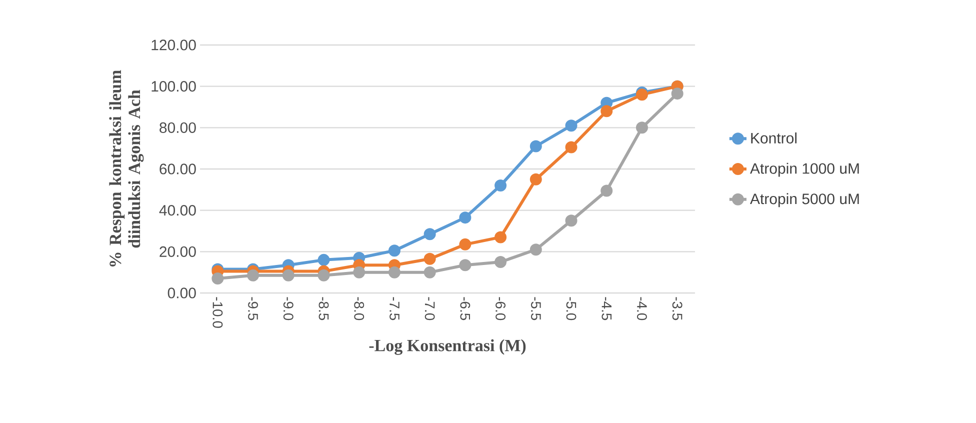 The height and width of the screenshot is (423, 976). What do you see at coordinates (607, 308) in the screenshot?
I see `x-tick-label: -4.5` at bounding box center [607, 308].